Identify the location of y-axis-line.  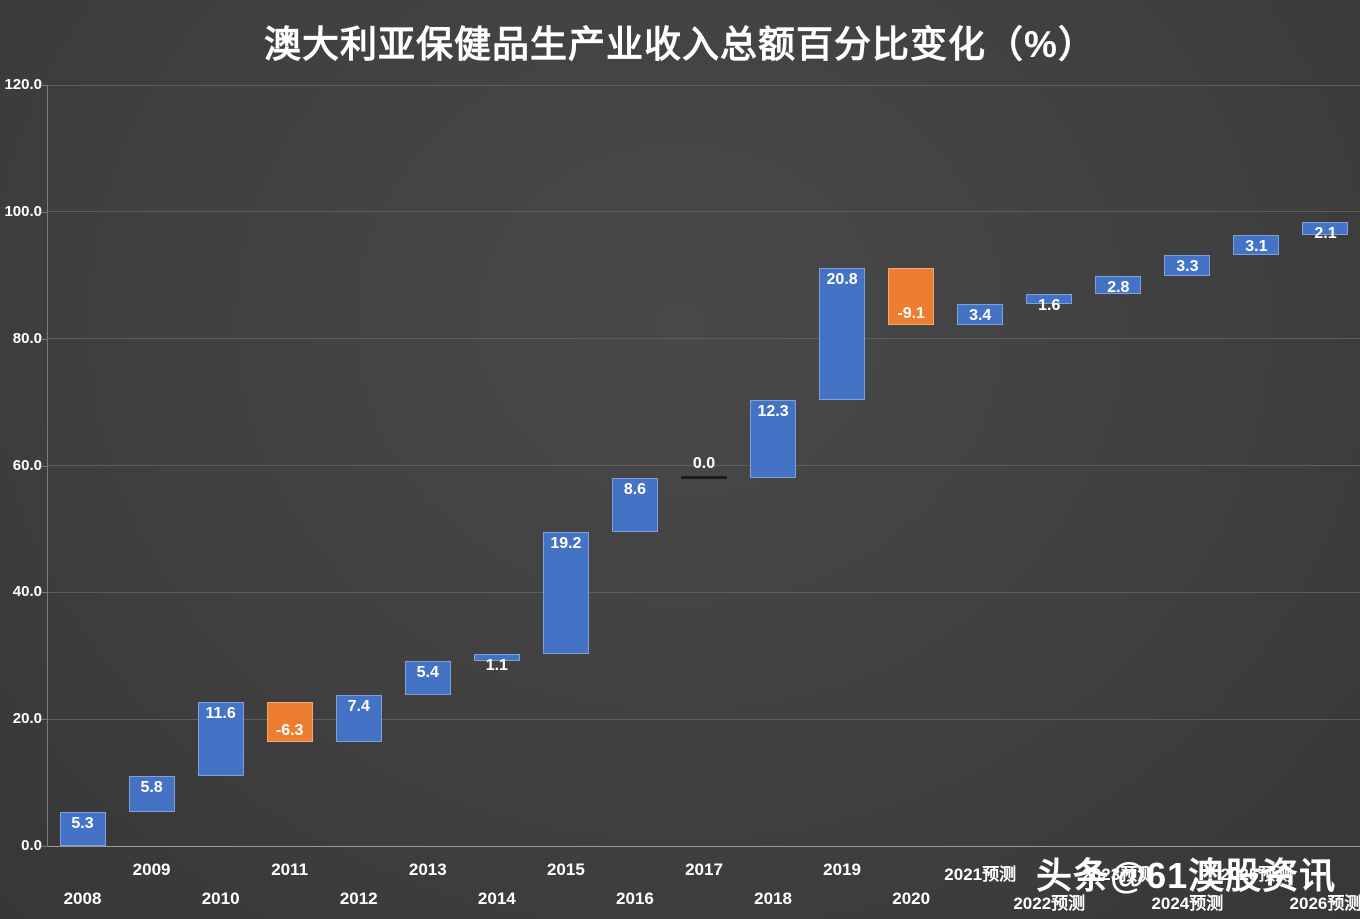
(47, 466).